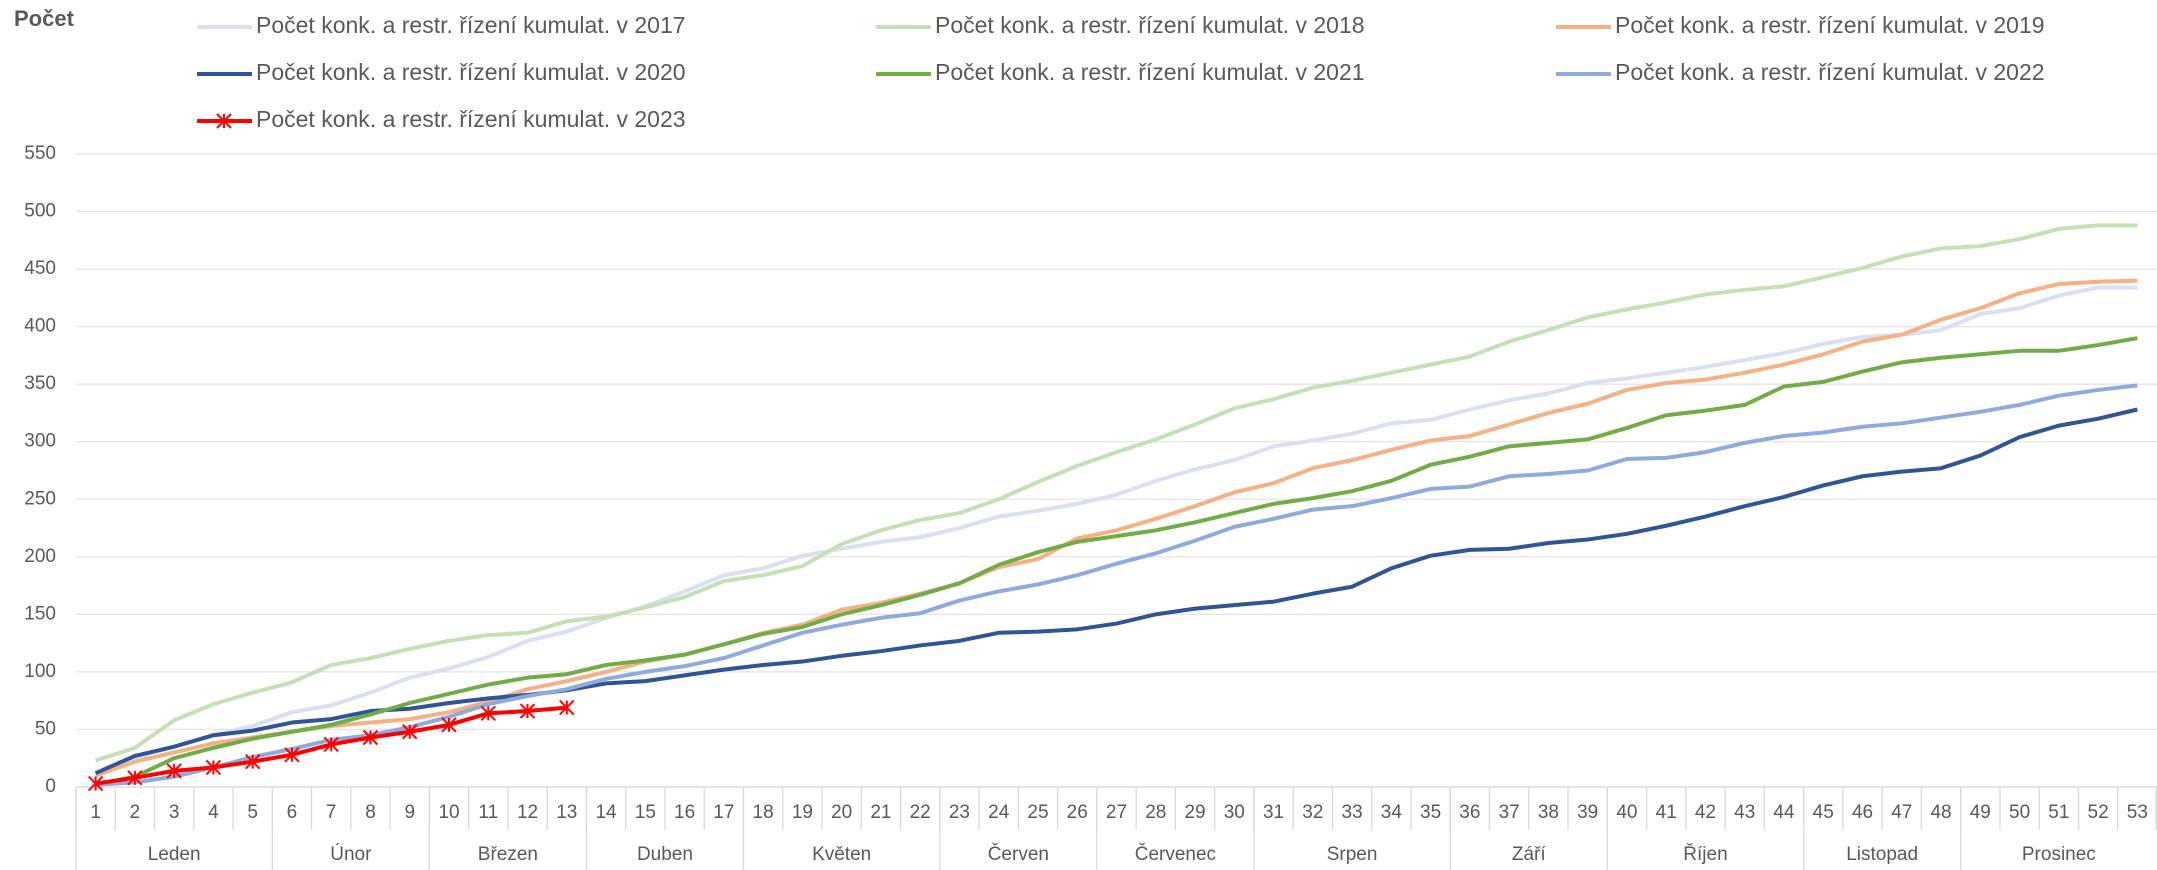 Image resolution: width=2157 pixels, height=870 pixels. What do you see at coordinates (527, 812) in the screenshot?
I see `x-tick-label: 12` at bounding box center [527, 812].